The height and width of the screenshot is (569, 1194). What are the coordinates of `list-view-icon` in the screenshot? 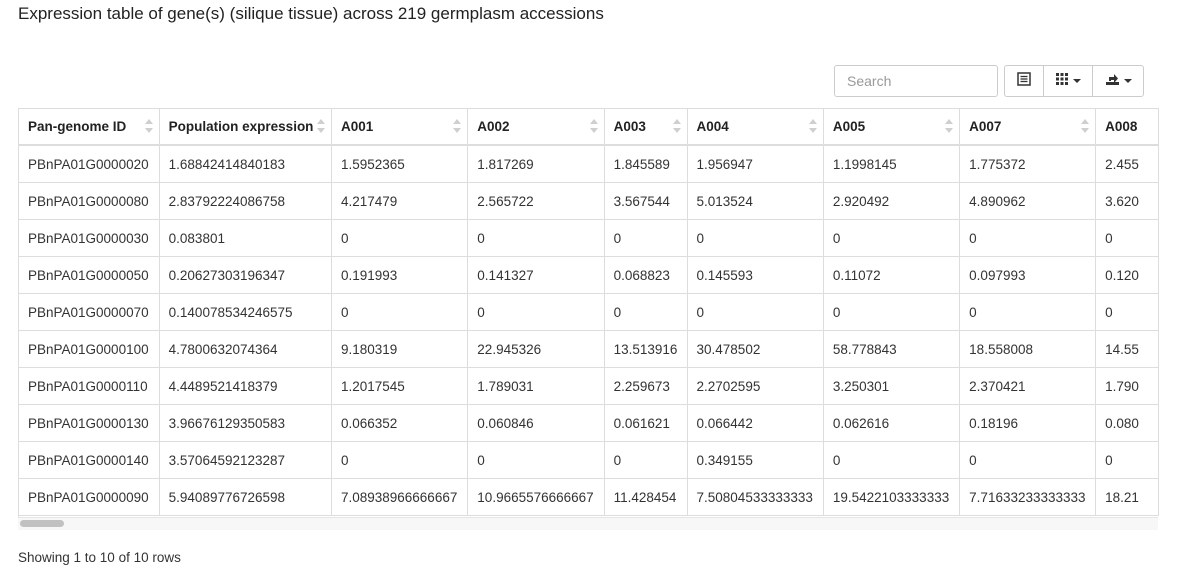 It's located at (1024, 81).